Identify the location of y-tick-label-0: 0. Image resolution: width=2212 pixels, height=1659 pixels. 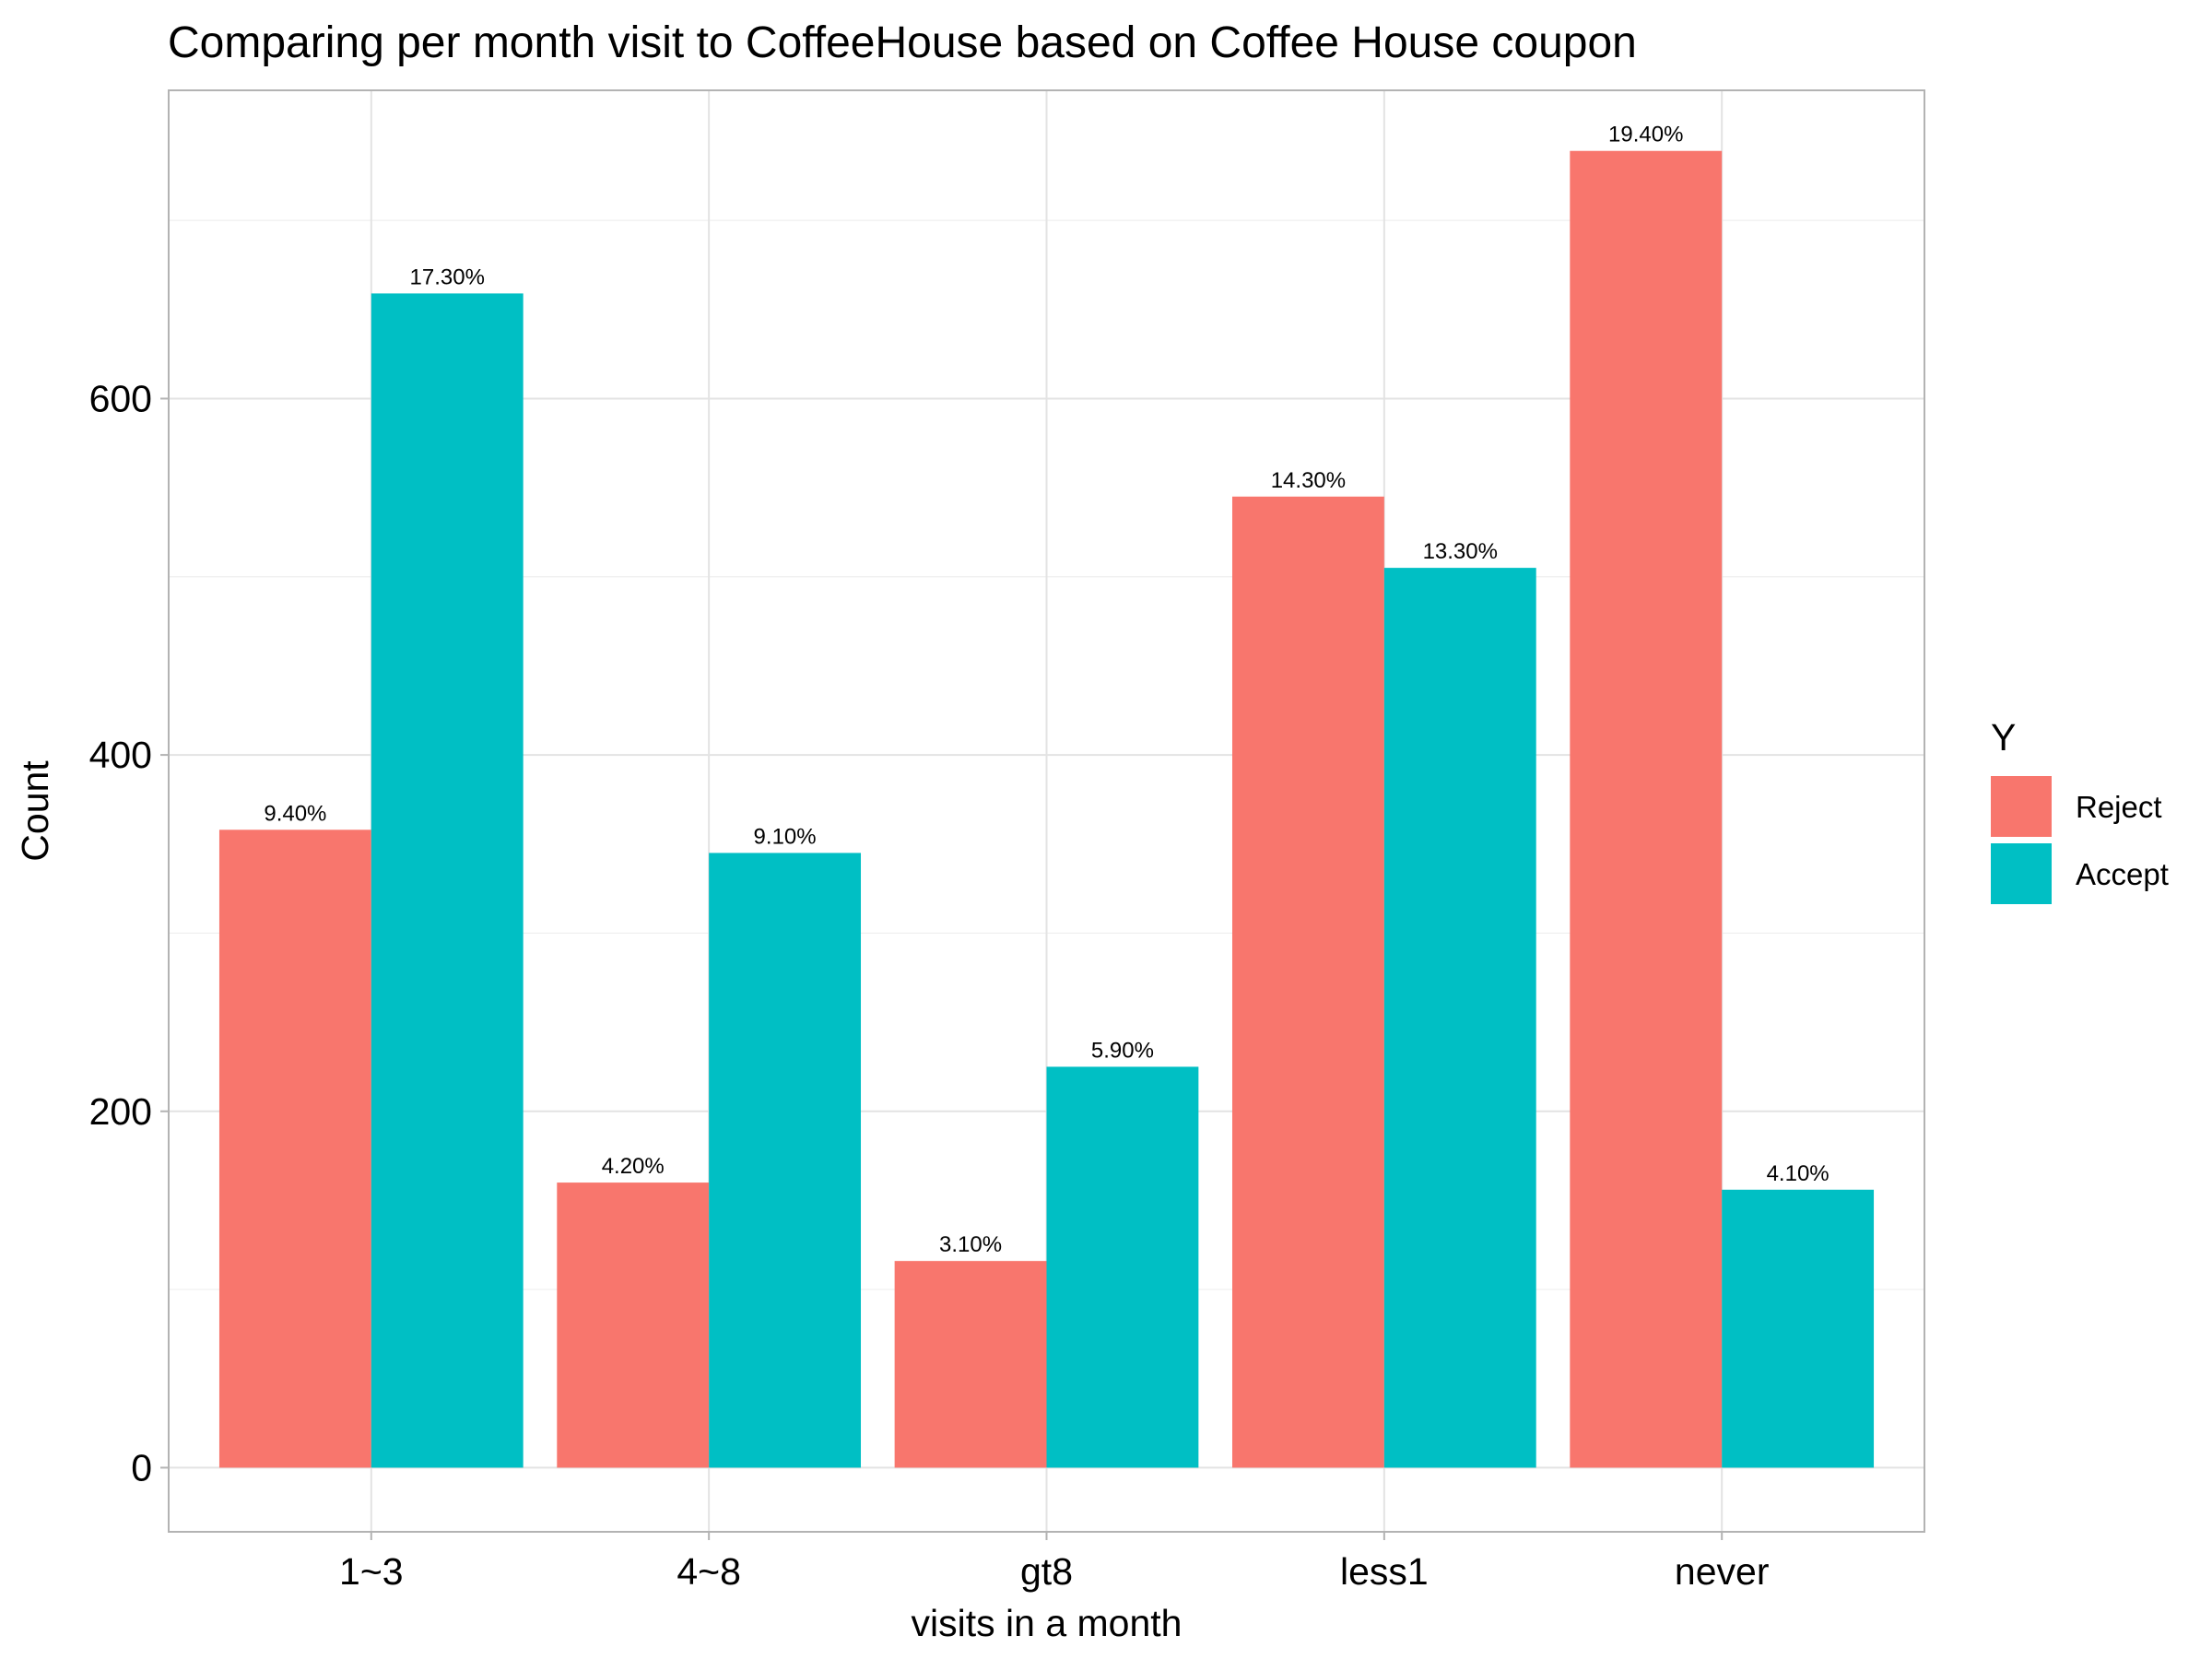
(141, 1467).